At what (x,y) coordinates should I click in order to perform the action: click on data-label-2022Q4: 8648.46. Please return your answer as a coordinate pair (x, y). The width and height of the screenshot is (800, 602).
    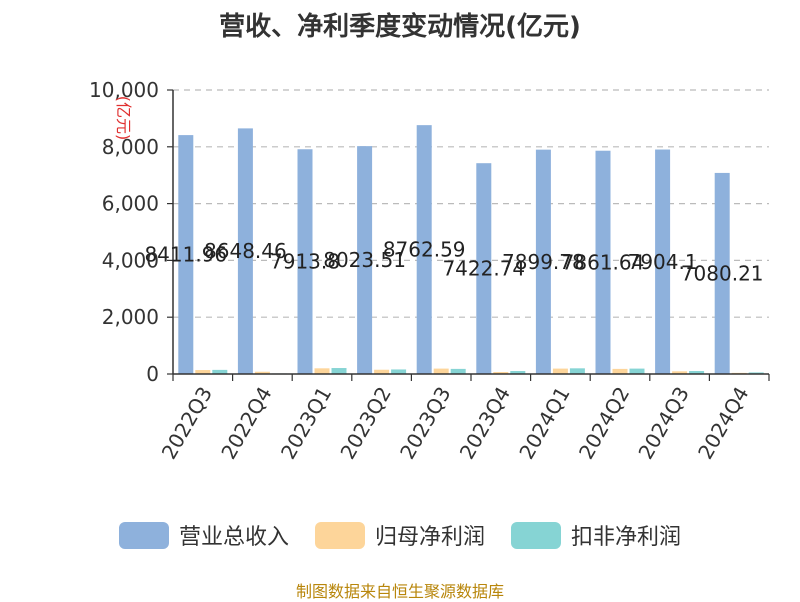
    Looking at the image, I should click on (245, 251).